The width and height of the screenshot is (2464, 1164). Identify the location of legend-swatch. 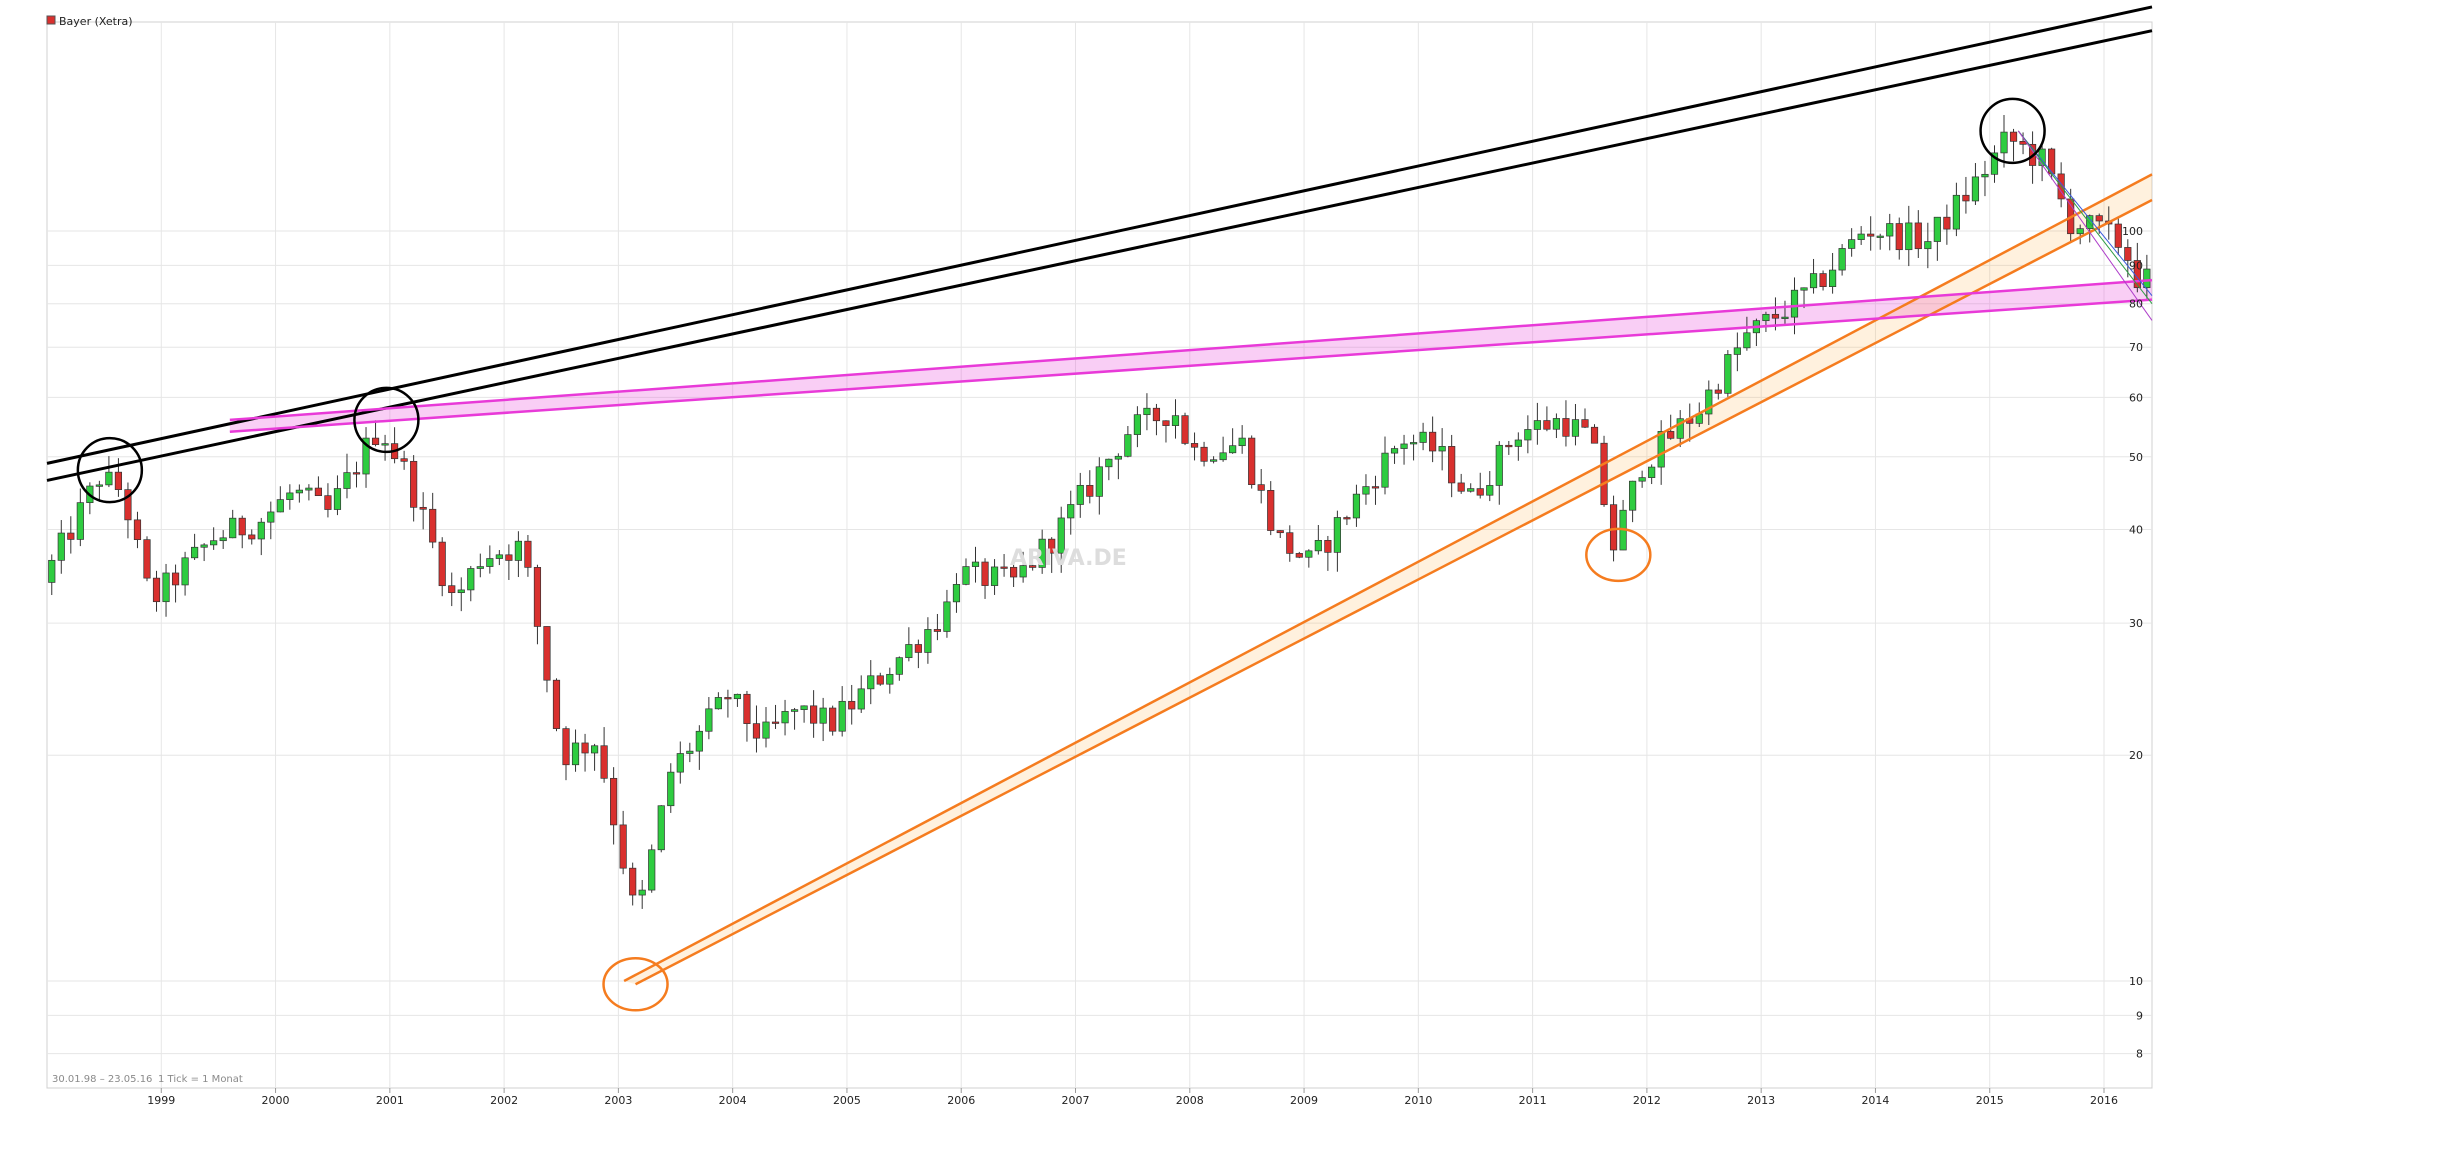
(51, 20).